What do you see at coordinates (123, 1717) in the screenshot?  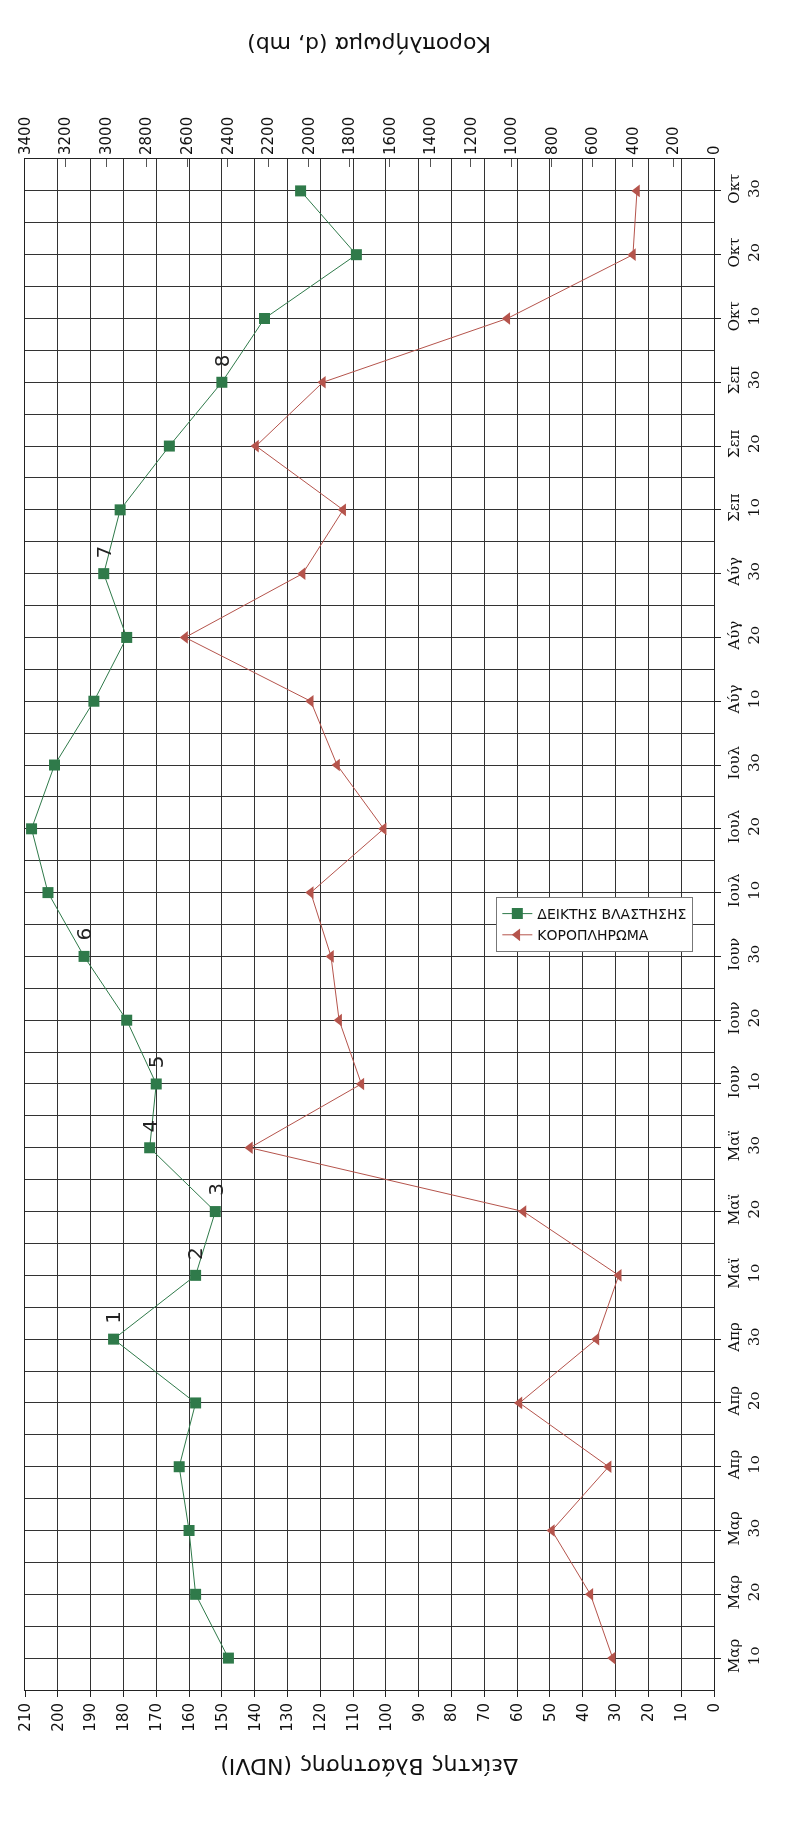 I see `x-tick-label: 180` at bounding box center [123, 1717].